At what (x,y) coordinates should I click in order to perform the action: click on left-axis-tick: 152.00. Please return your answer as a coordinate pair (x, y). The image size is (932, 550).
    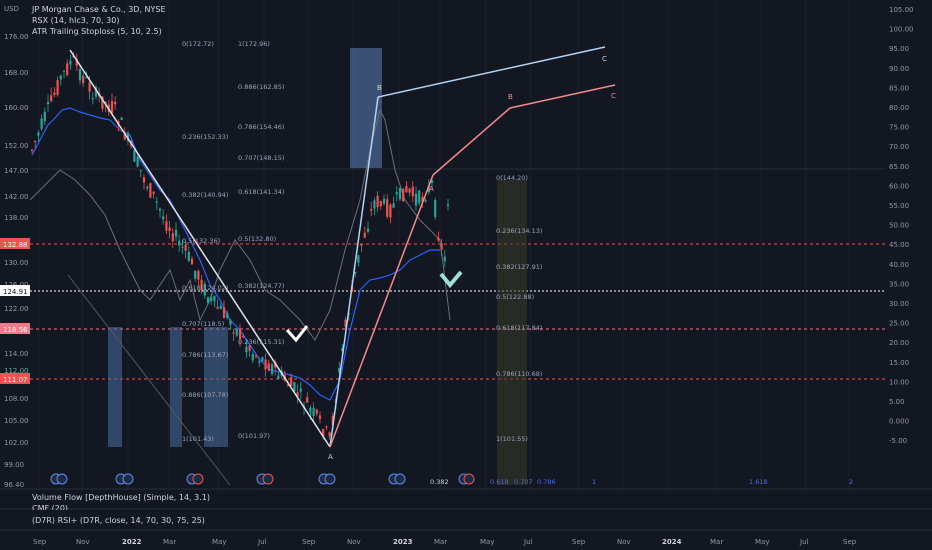
    Looking at the image, I should click on (16, 146).